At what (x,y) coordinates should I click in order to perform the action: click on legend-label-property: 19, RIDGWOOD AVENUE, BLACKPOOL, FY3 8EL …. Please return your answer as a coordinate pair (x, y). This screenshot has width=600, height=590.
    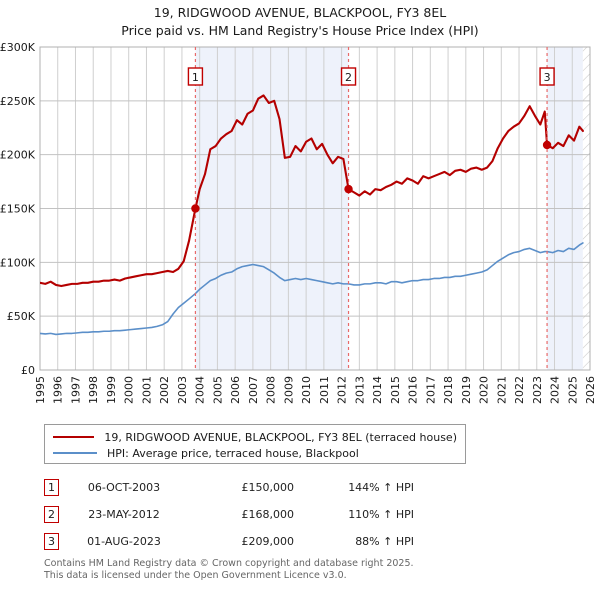
    Looking at the image, I should click on (280, 437).